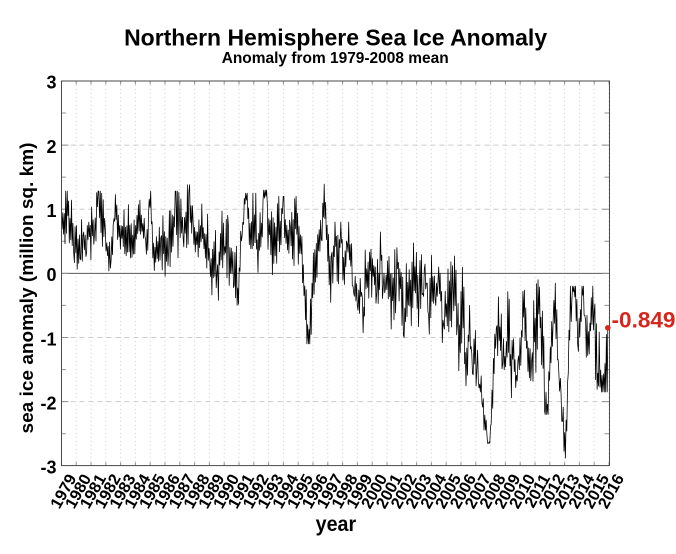  What do you see at coordinates (48, 468) in the screenshot?
I see `svg-text: -3` at bounding box center [48, 468].